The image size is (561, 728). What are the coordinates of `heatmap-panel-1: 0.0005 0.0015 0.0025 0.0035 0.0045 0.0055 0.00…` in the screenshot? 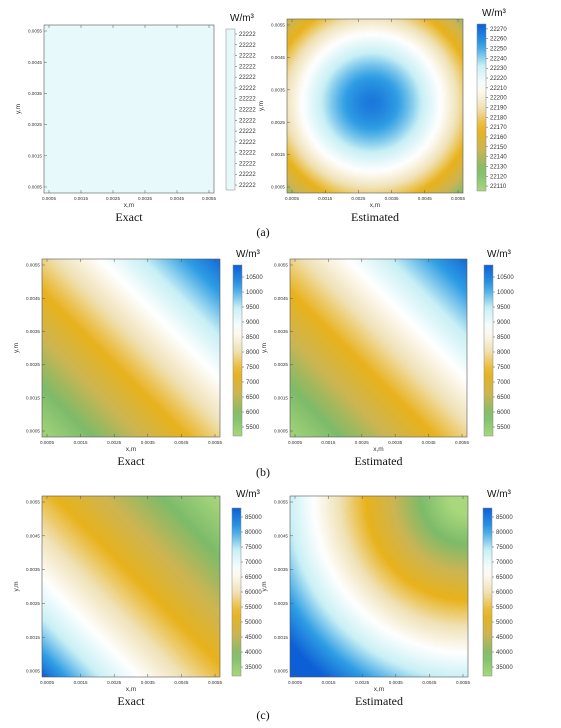 It's located at (135, 118).